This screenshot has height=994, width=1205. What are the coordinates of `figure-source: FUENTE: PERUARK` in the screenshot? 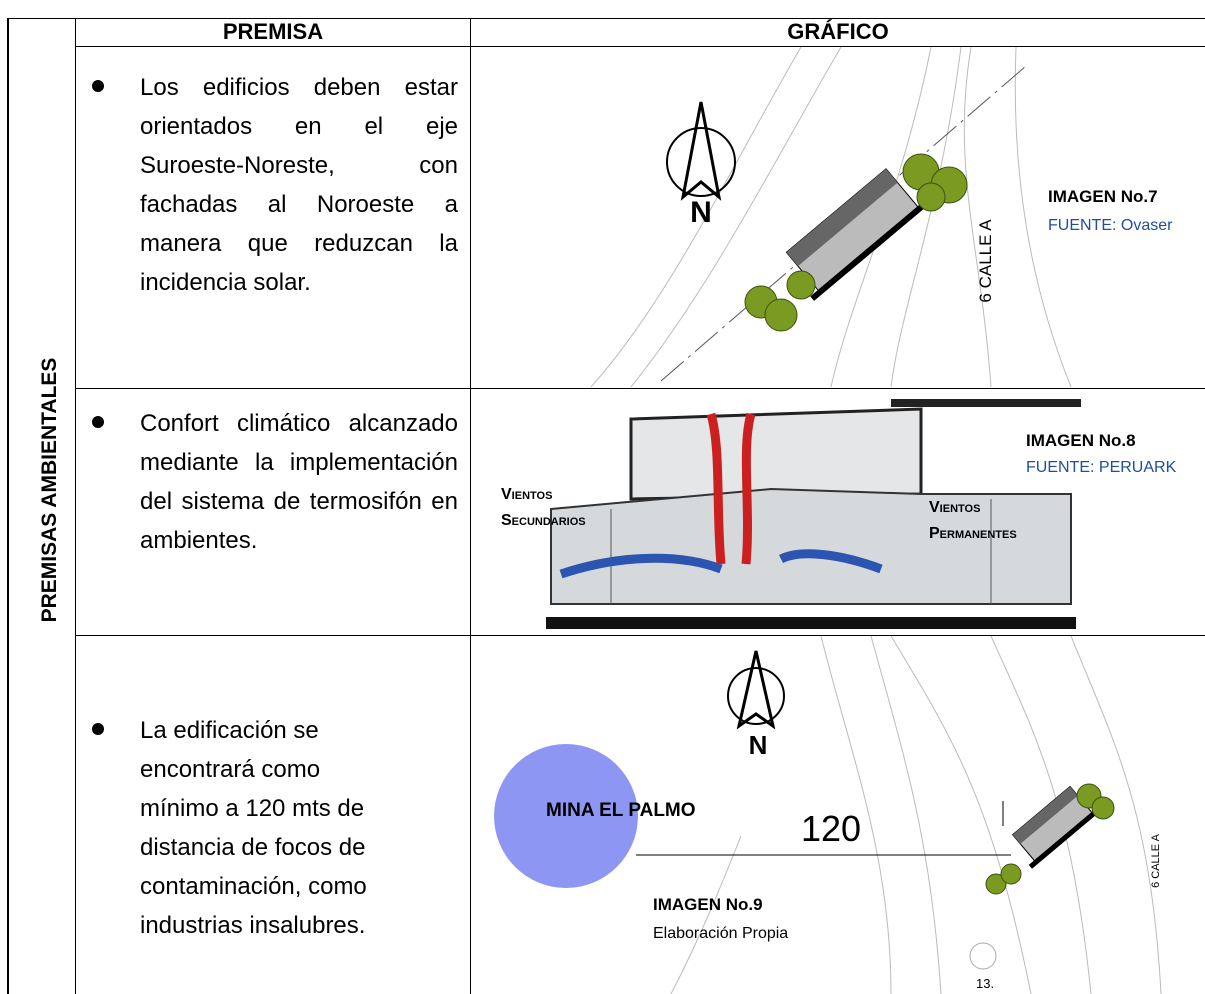 It's located at (1101, 467).